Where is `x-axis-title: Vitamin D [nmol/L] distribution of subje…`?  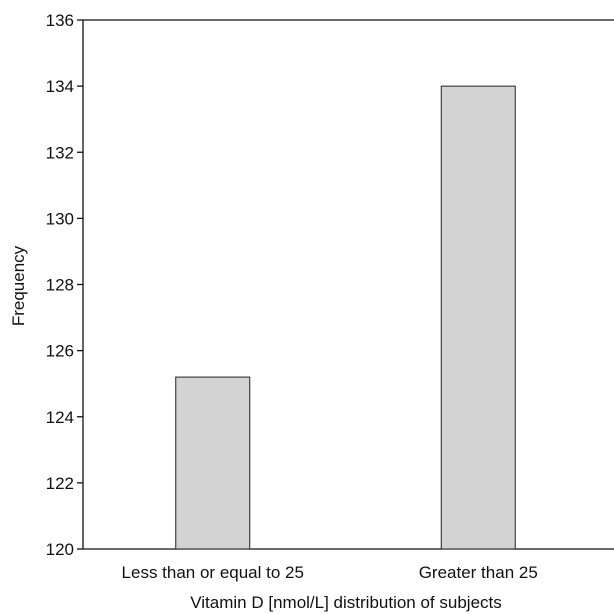
x-axis-title: Vitamin D [nmol/L] distribution of subje… is located at coordinates (346, 602).